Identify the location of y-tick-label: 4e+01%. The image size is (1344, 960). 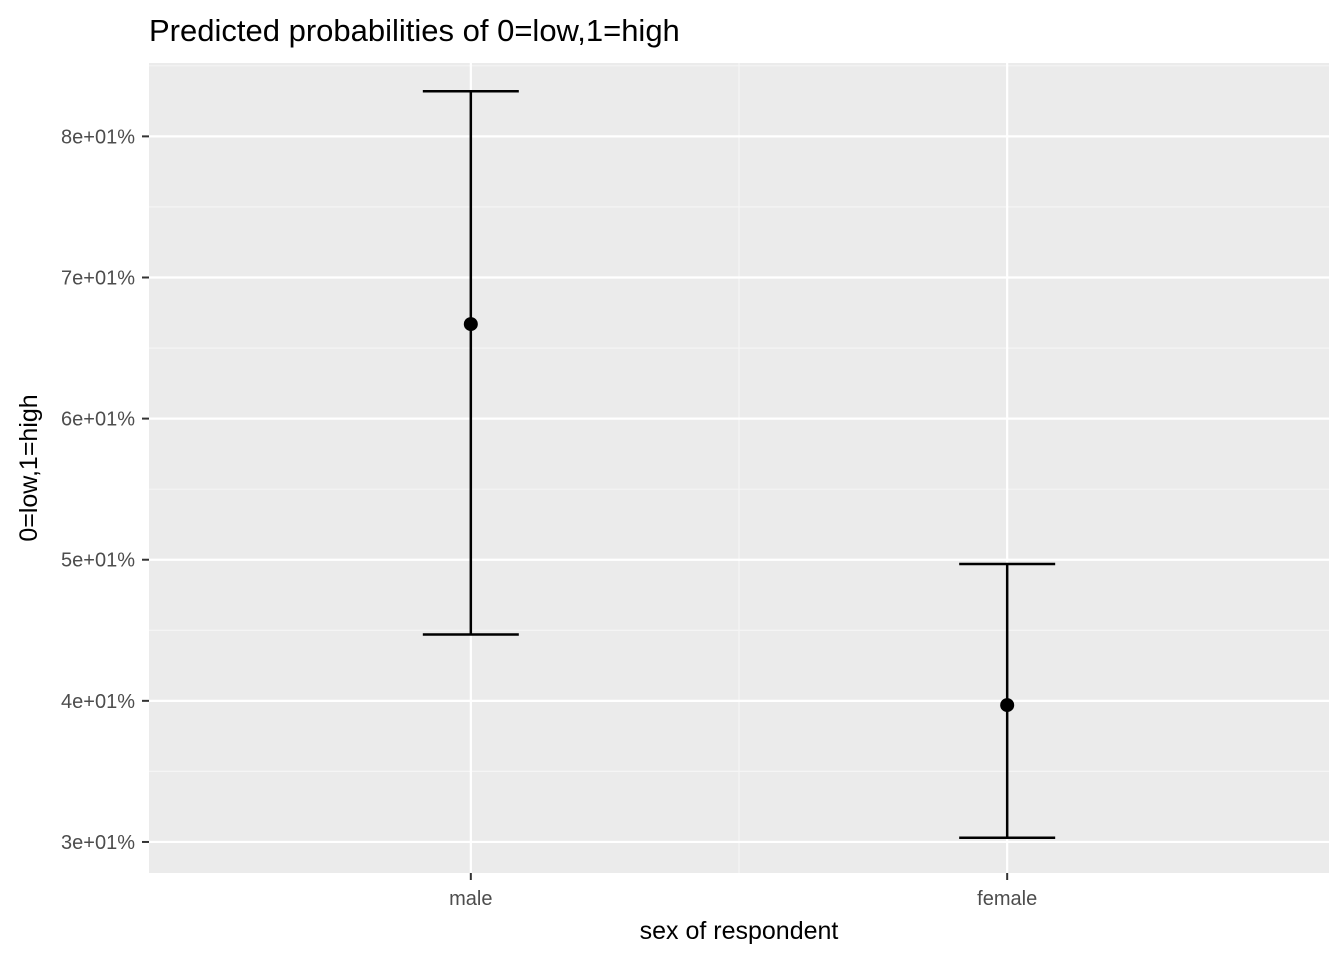
(98, 702).